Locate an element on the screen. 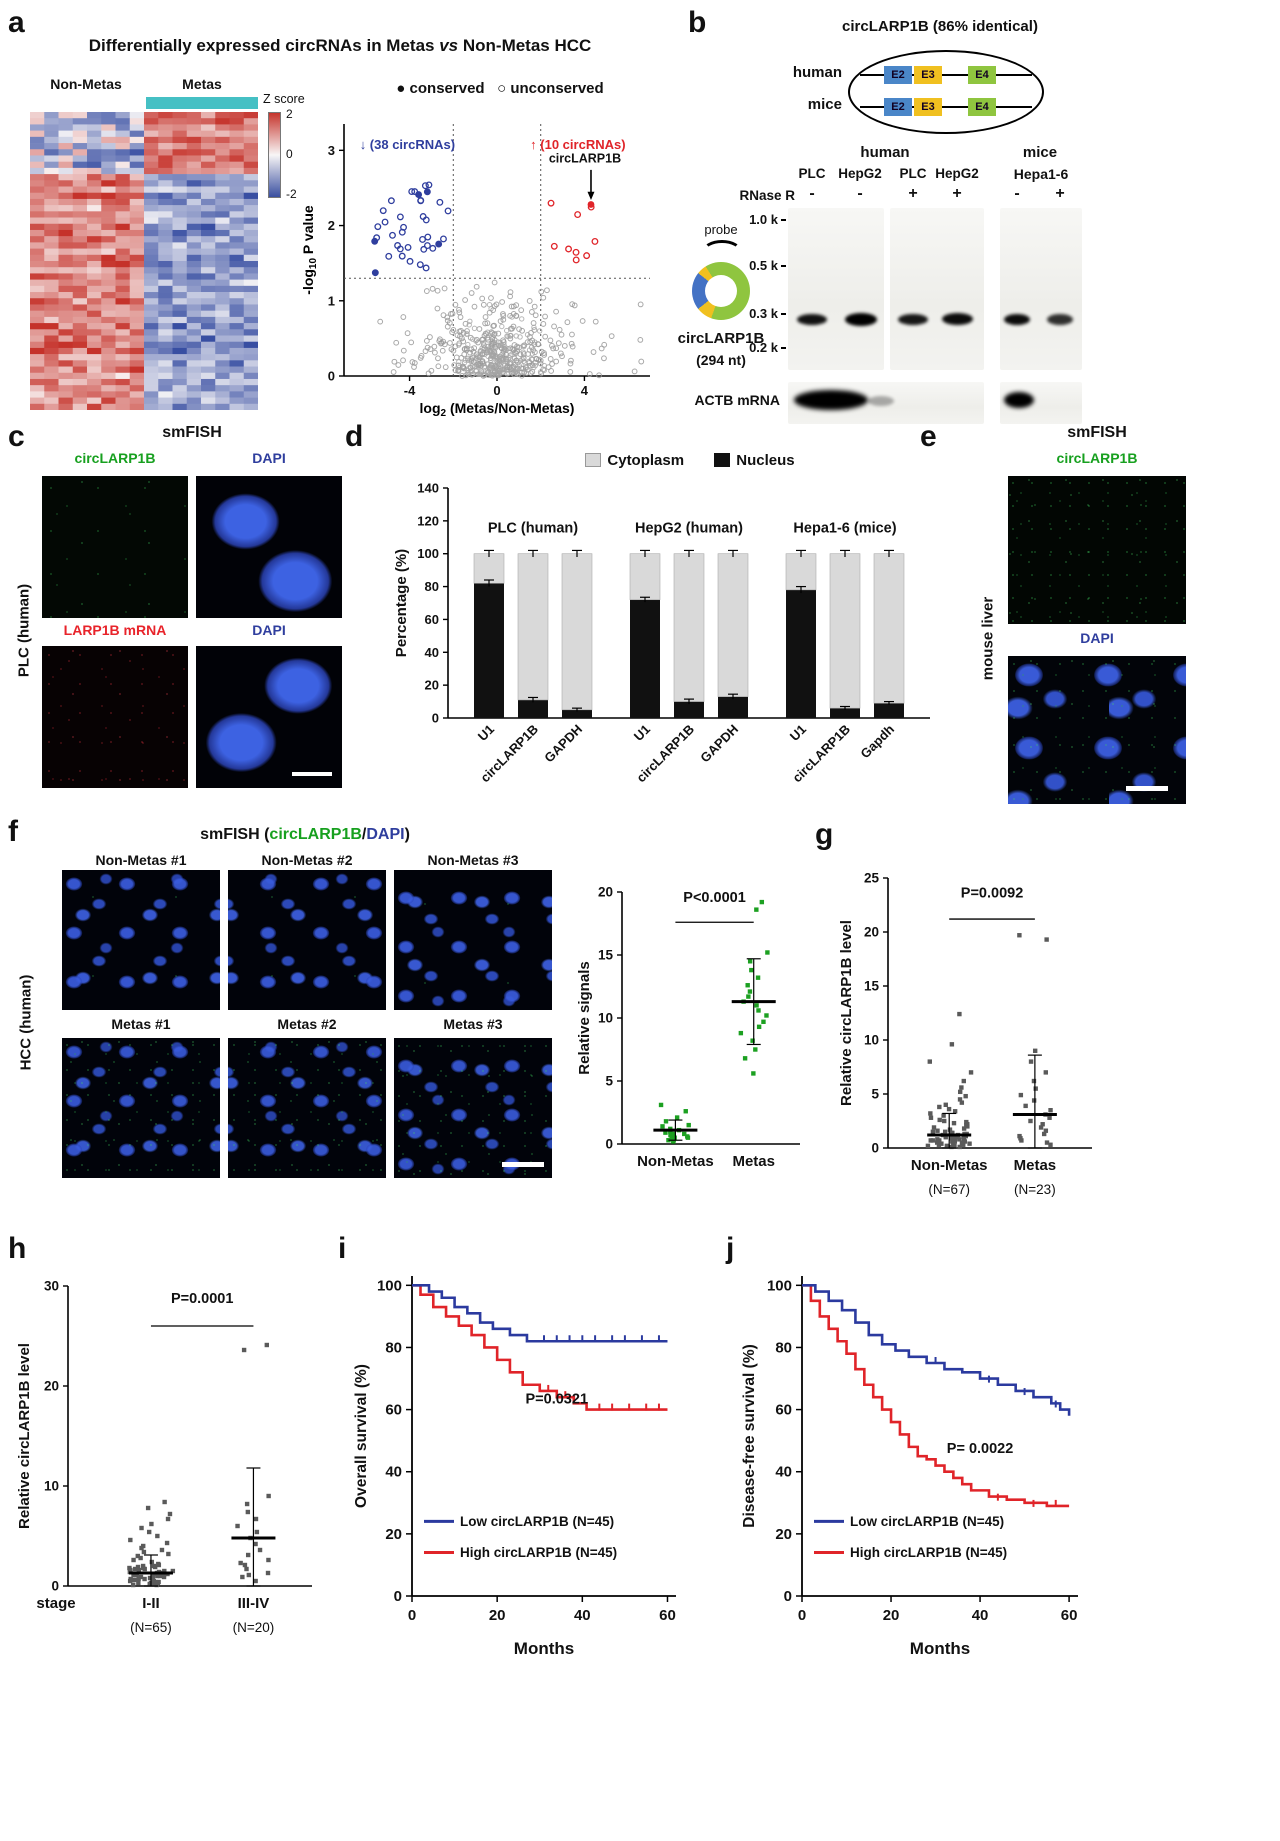 The width and height of the screenshot is (1280, 1841). gel-human-minus is located at coordinates (836, 289).